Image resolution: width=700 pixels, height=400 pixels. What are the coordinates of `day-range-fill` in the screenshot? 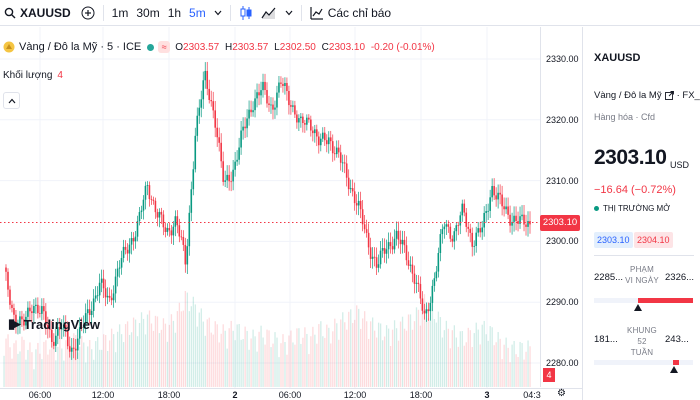 It's located at (665, 300).